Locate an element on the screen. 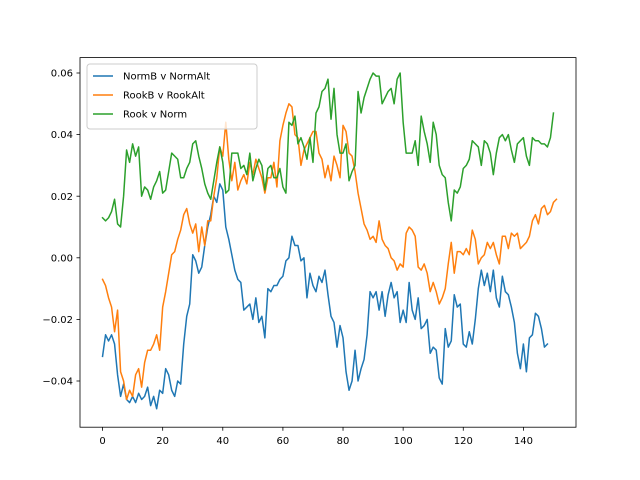 The image size is (640, 480). x-tick-label: 20 is located at coordinates (162, 441).